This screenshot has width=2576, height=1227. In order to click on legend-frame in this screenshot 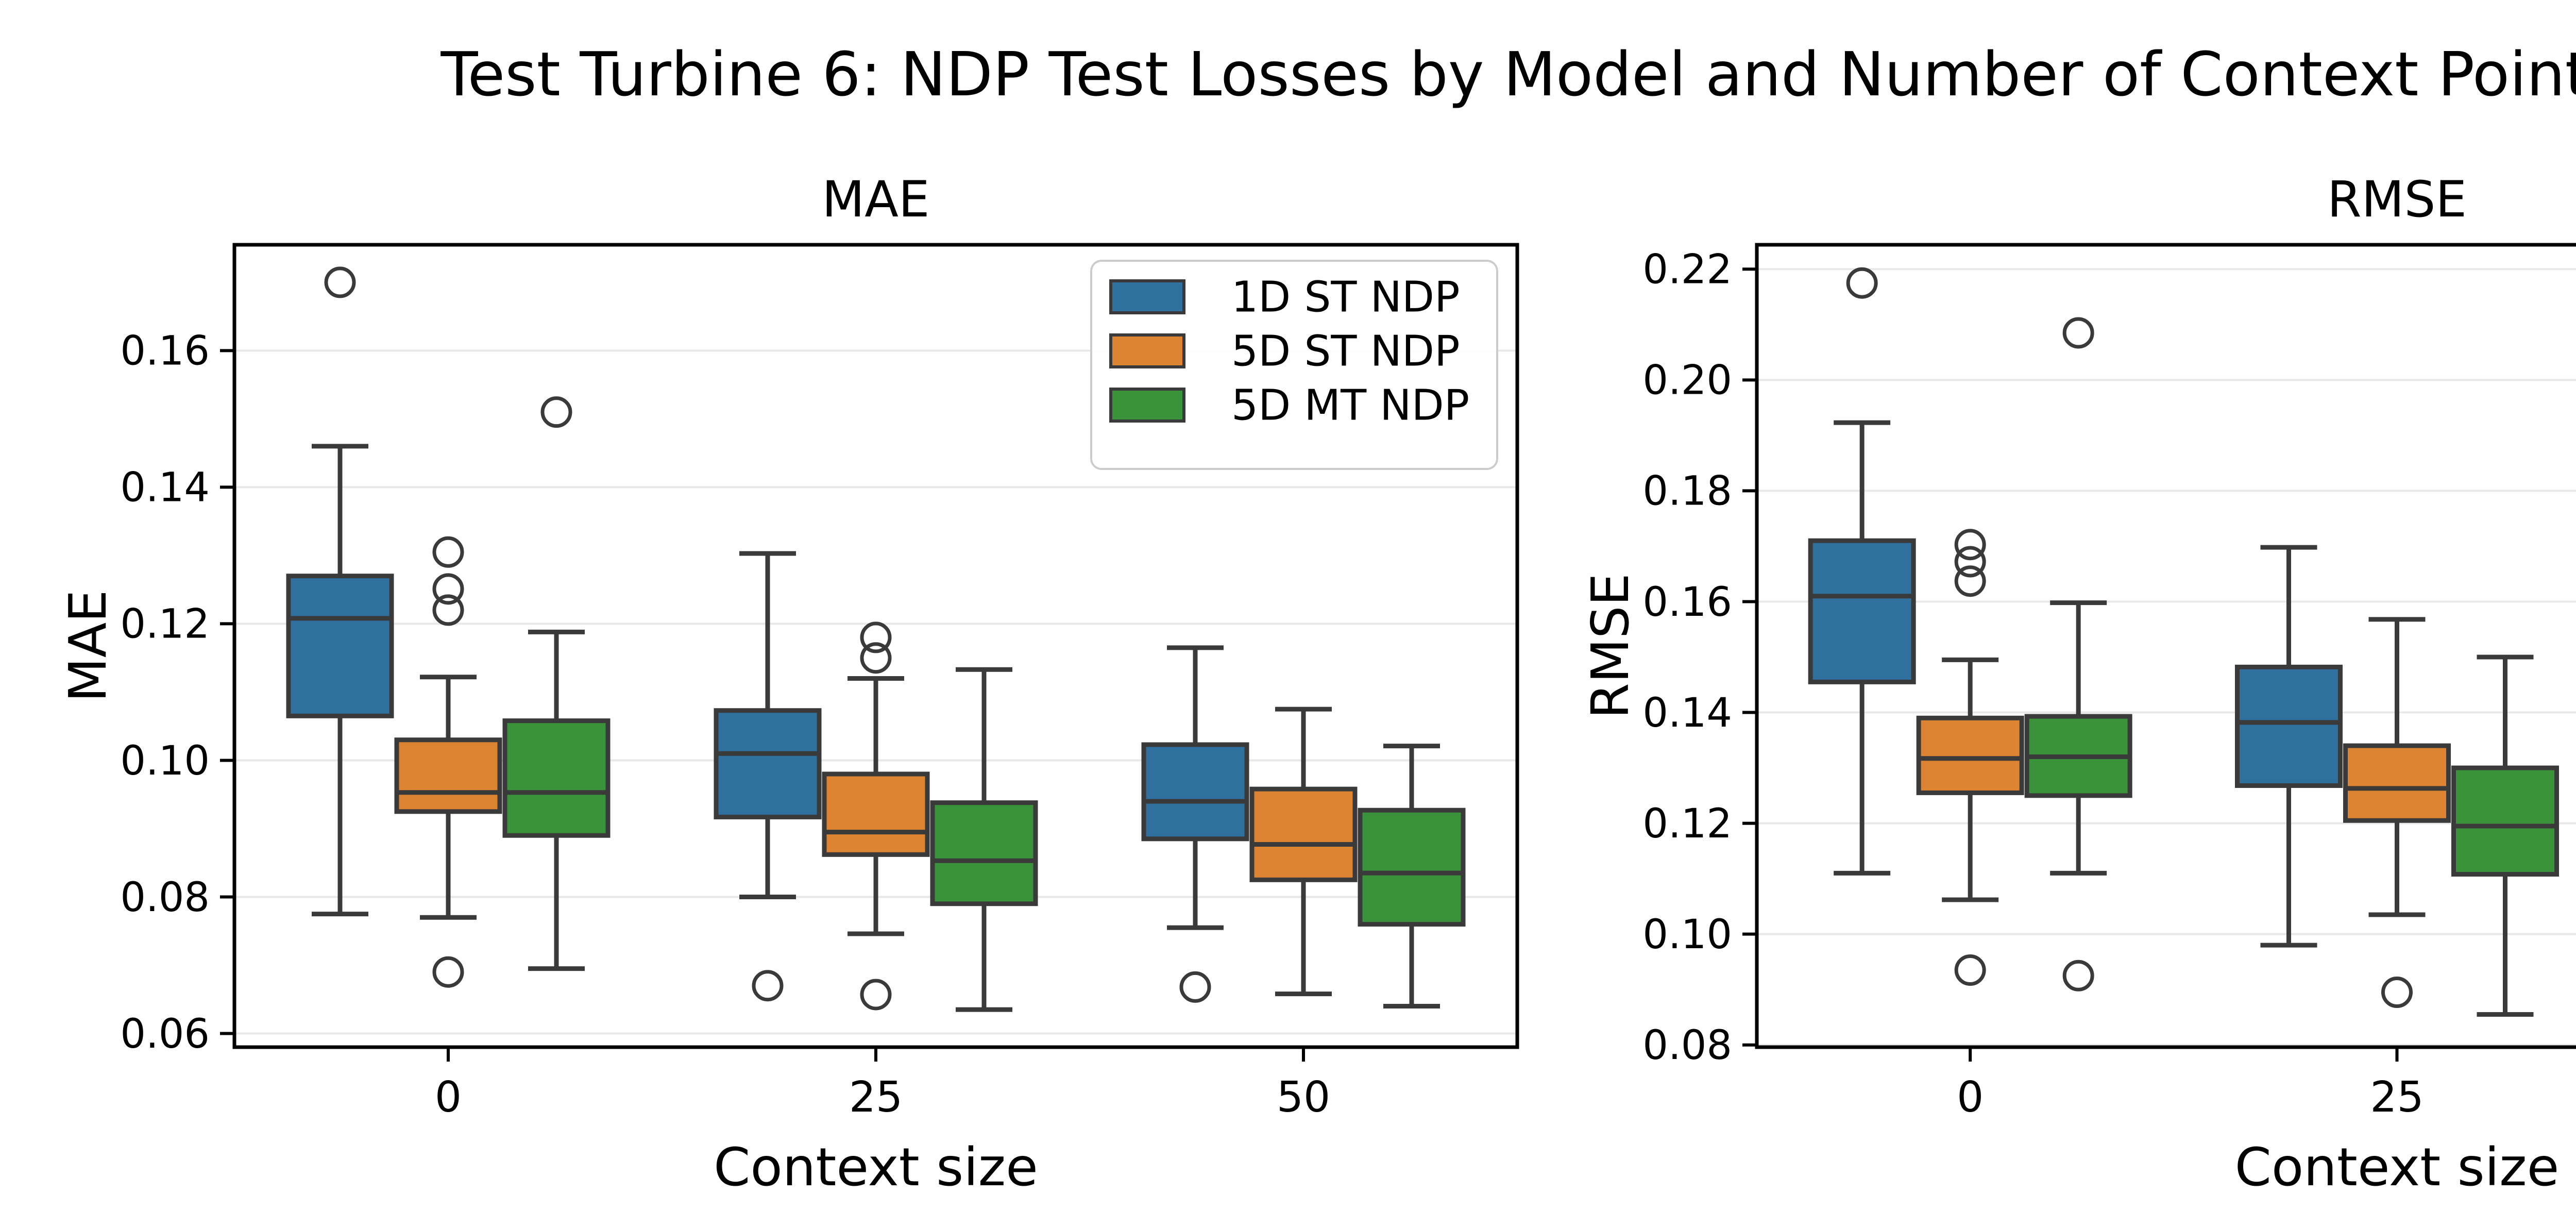, I will do `click(1294, 365)`.